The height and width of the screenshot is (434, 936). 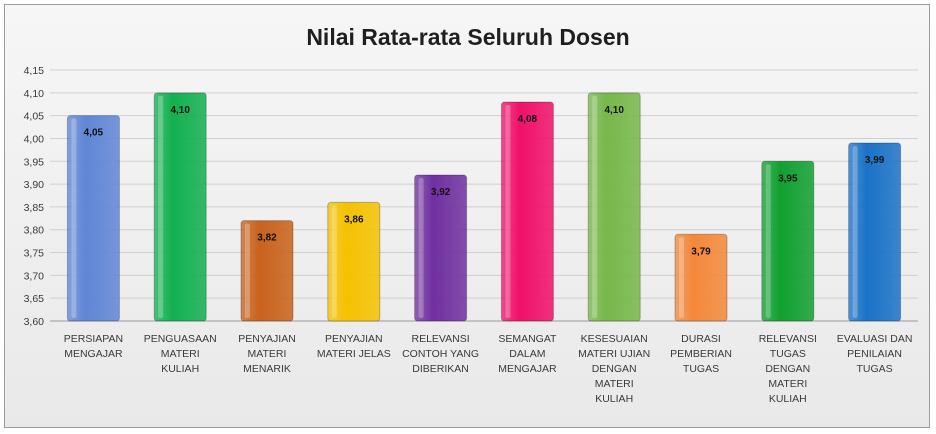 I want to click on y-tick-label: 4,15, so click(x=34, y=71).